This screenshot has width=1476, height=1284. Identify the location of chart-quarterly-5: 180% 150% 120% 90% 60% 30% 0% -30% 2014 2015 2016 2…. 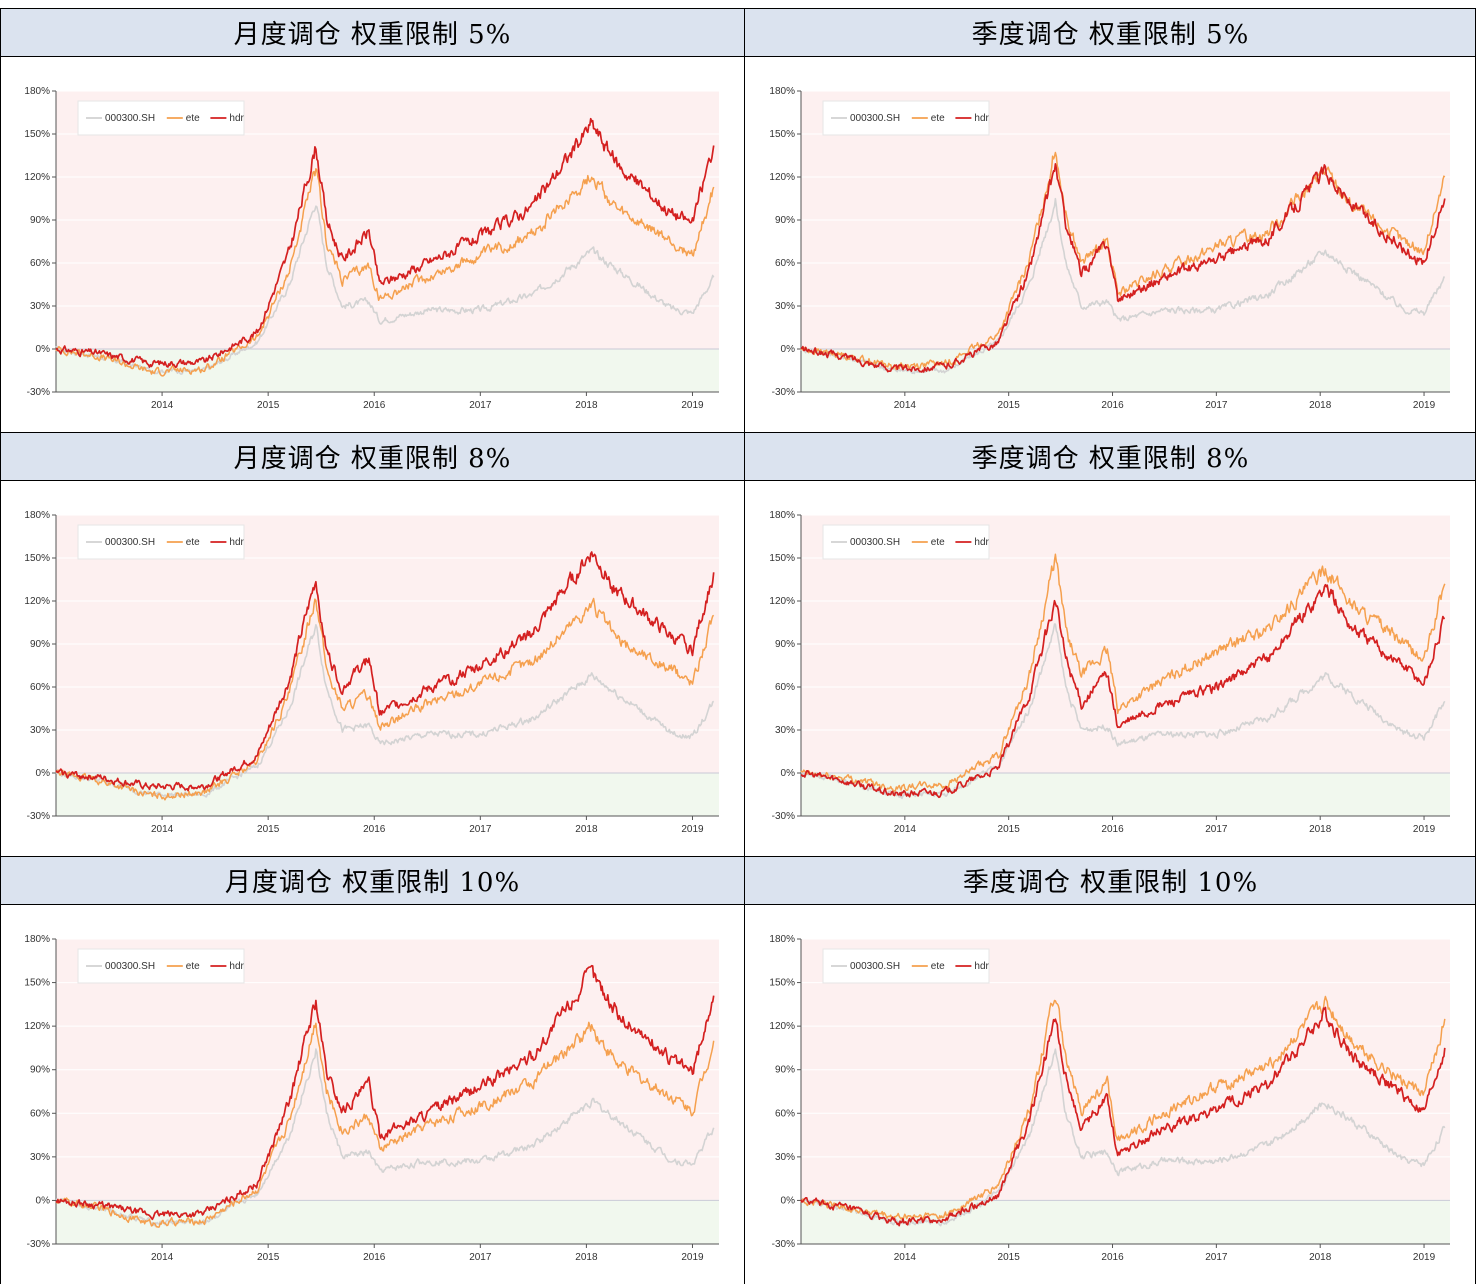
(1109, 248).